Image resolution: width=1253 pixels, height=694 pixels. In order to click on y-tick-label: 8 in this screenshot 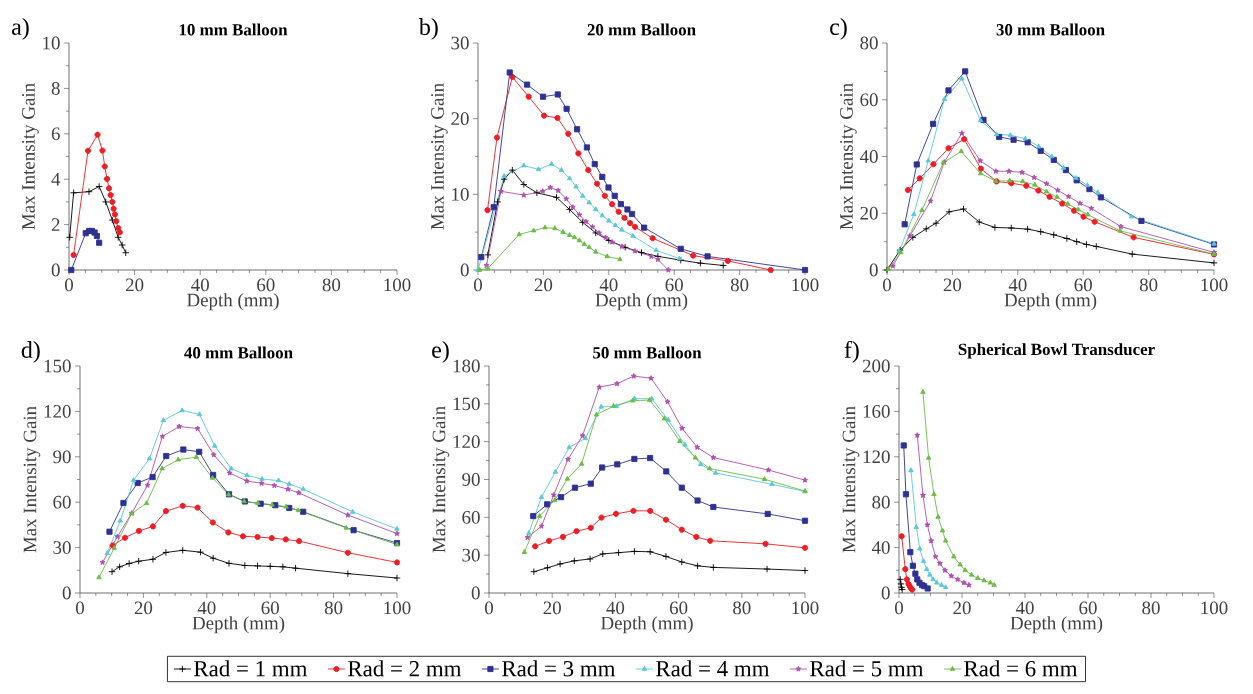, I will do `click(55, 88)`.